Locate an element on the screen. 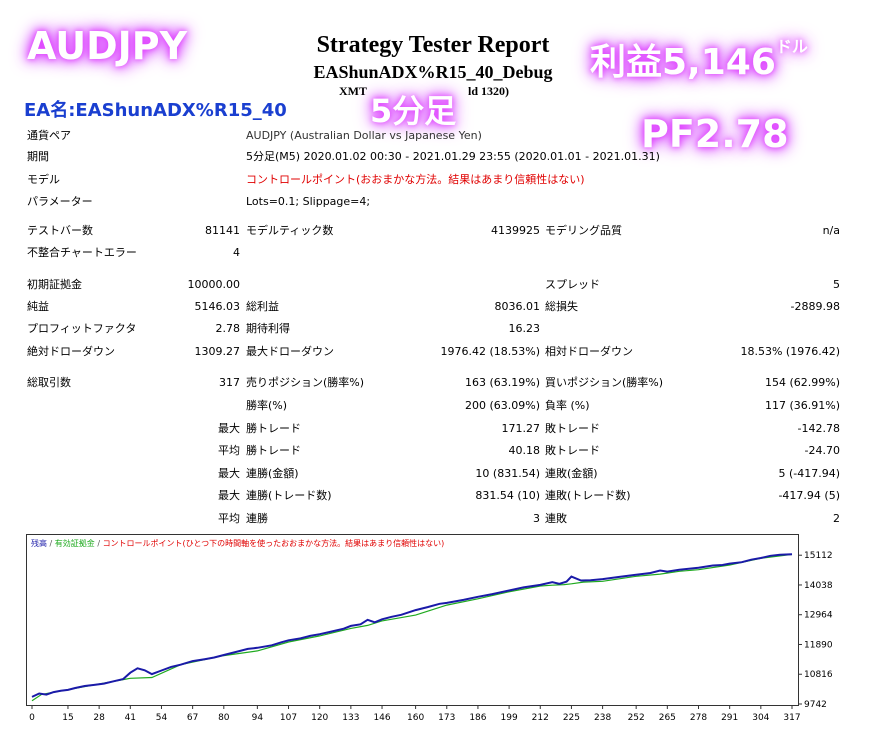 Image resolution: width=871 pixels, height=741 pixels. x-tick-label: 238 is located at coordinates (602, 718).